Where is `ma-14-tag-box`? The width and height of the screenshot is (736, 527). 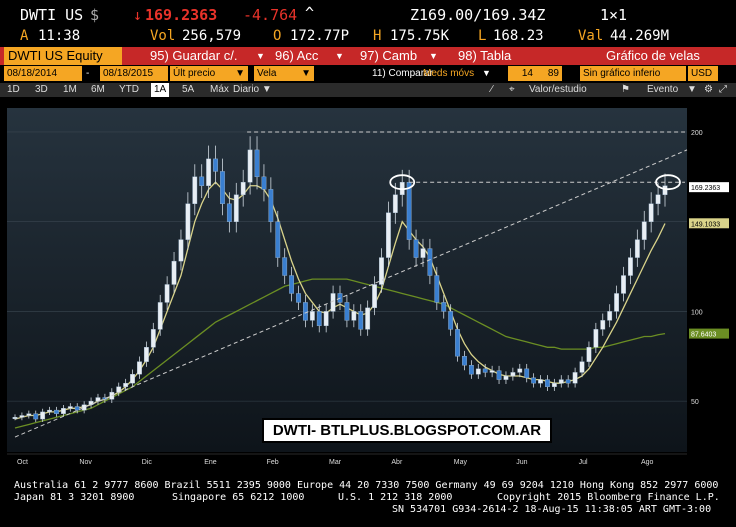
ma-14-tag-box is located at coordinates (709, 223).